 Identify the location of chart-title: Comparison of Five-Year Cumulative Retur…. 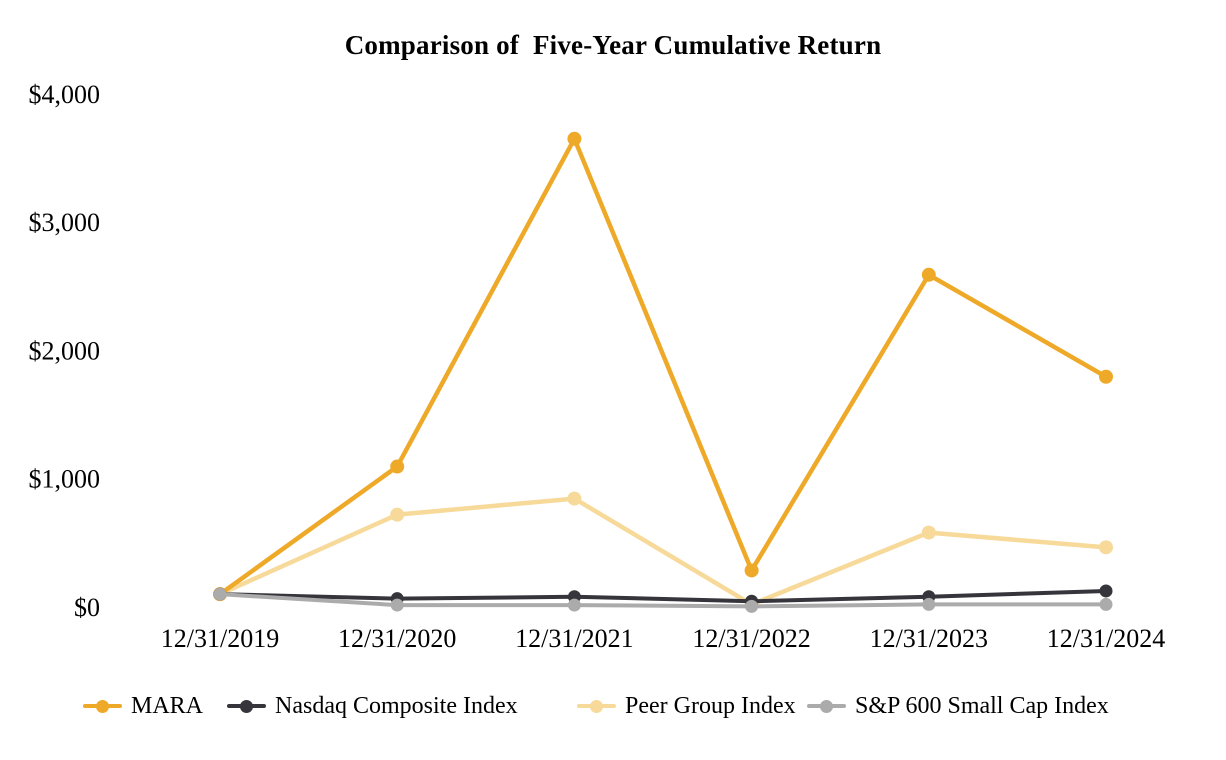
(613, 45).